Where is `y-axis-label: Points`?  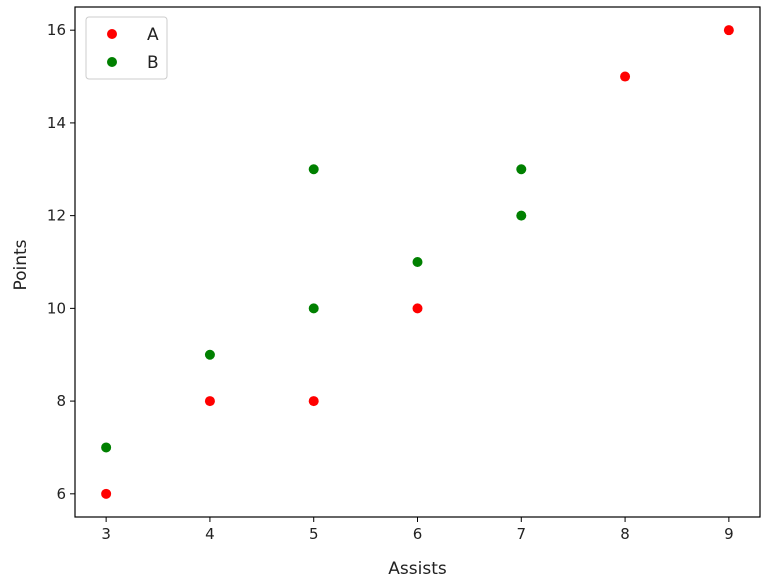
y-axis-label: Points is located at coordinates (21, 264).